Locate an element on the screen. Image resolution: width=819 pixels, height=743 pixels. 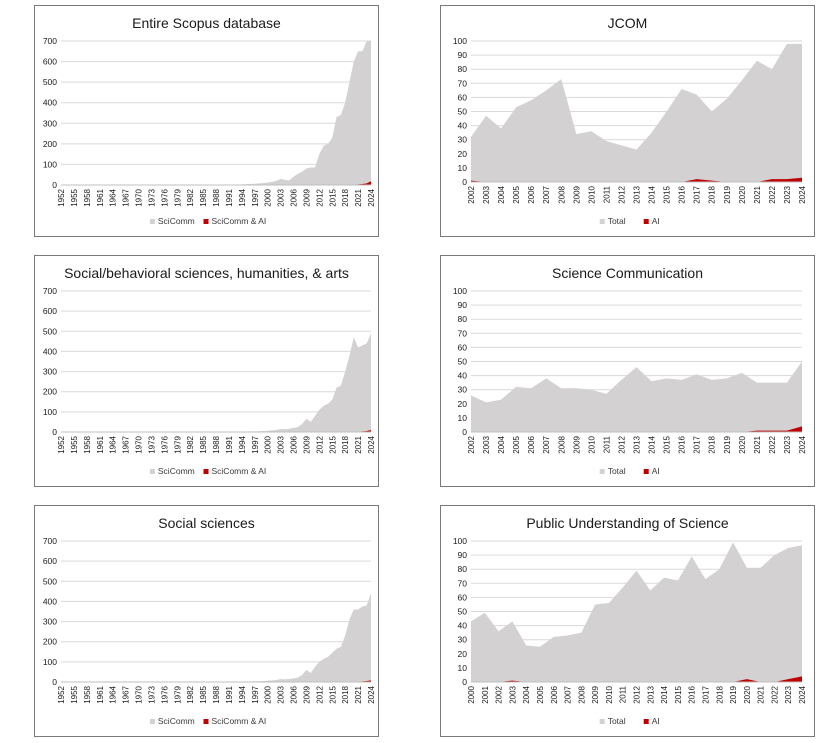
series-area-ai is located at coordinates (636, 429).